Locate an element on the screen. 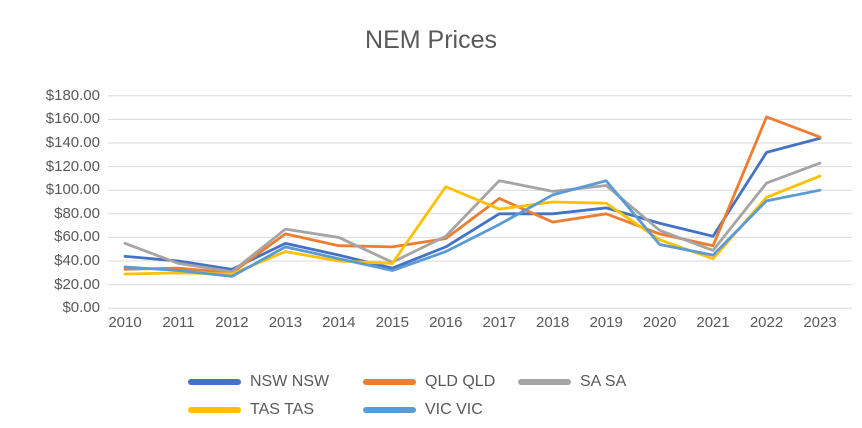 The image size is (862, 428). y-axis-label: $60.00 is located at coordinates (77, 237).